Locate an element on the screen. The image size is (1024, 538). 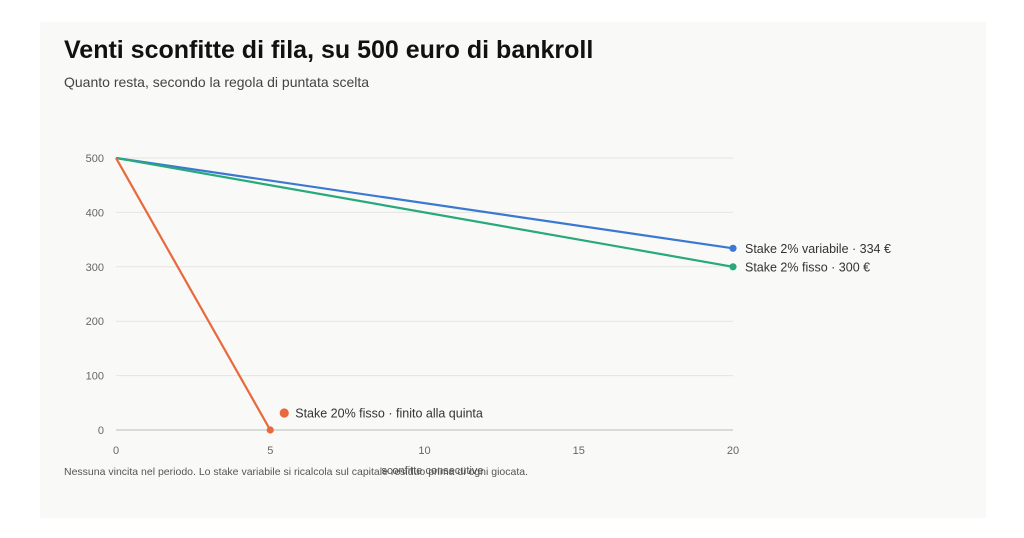
x-tick-label: 5 is located at coordinates (270, 451).